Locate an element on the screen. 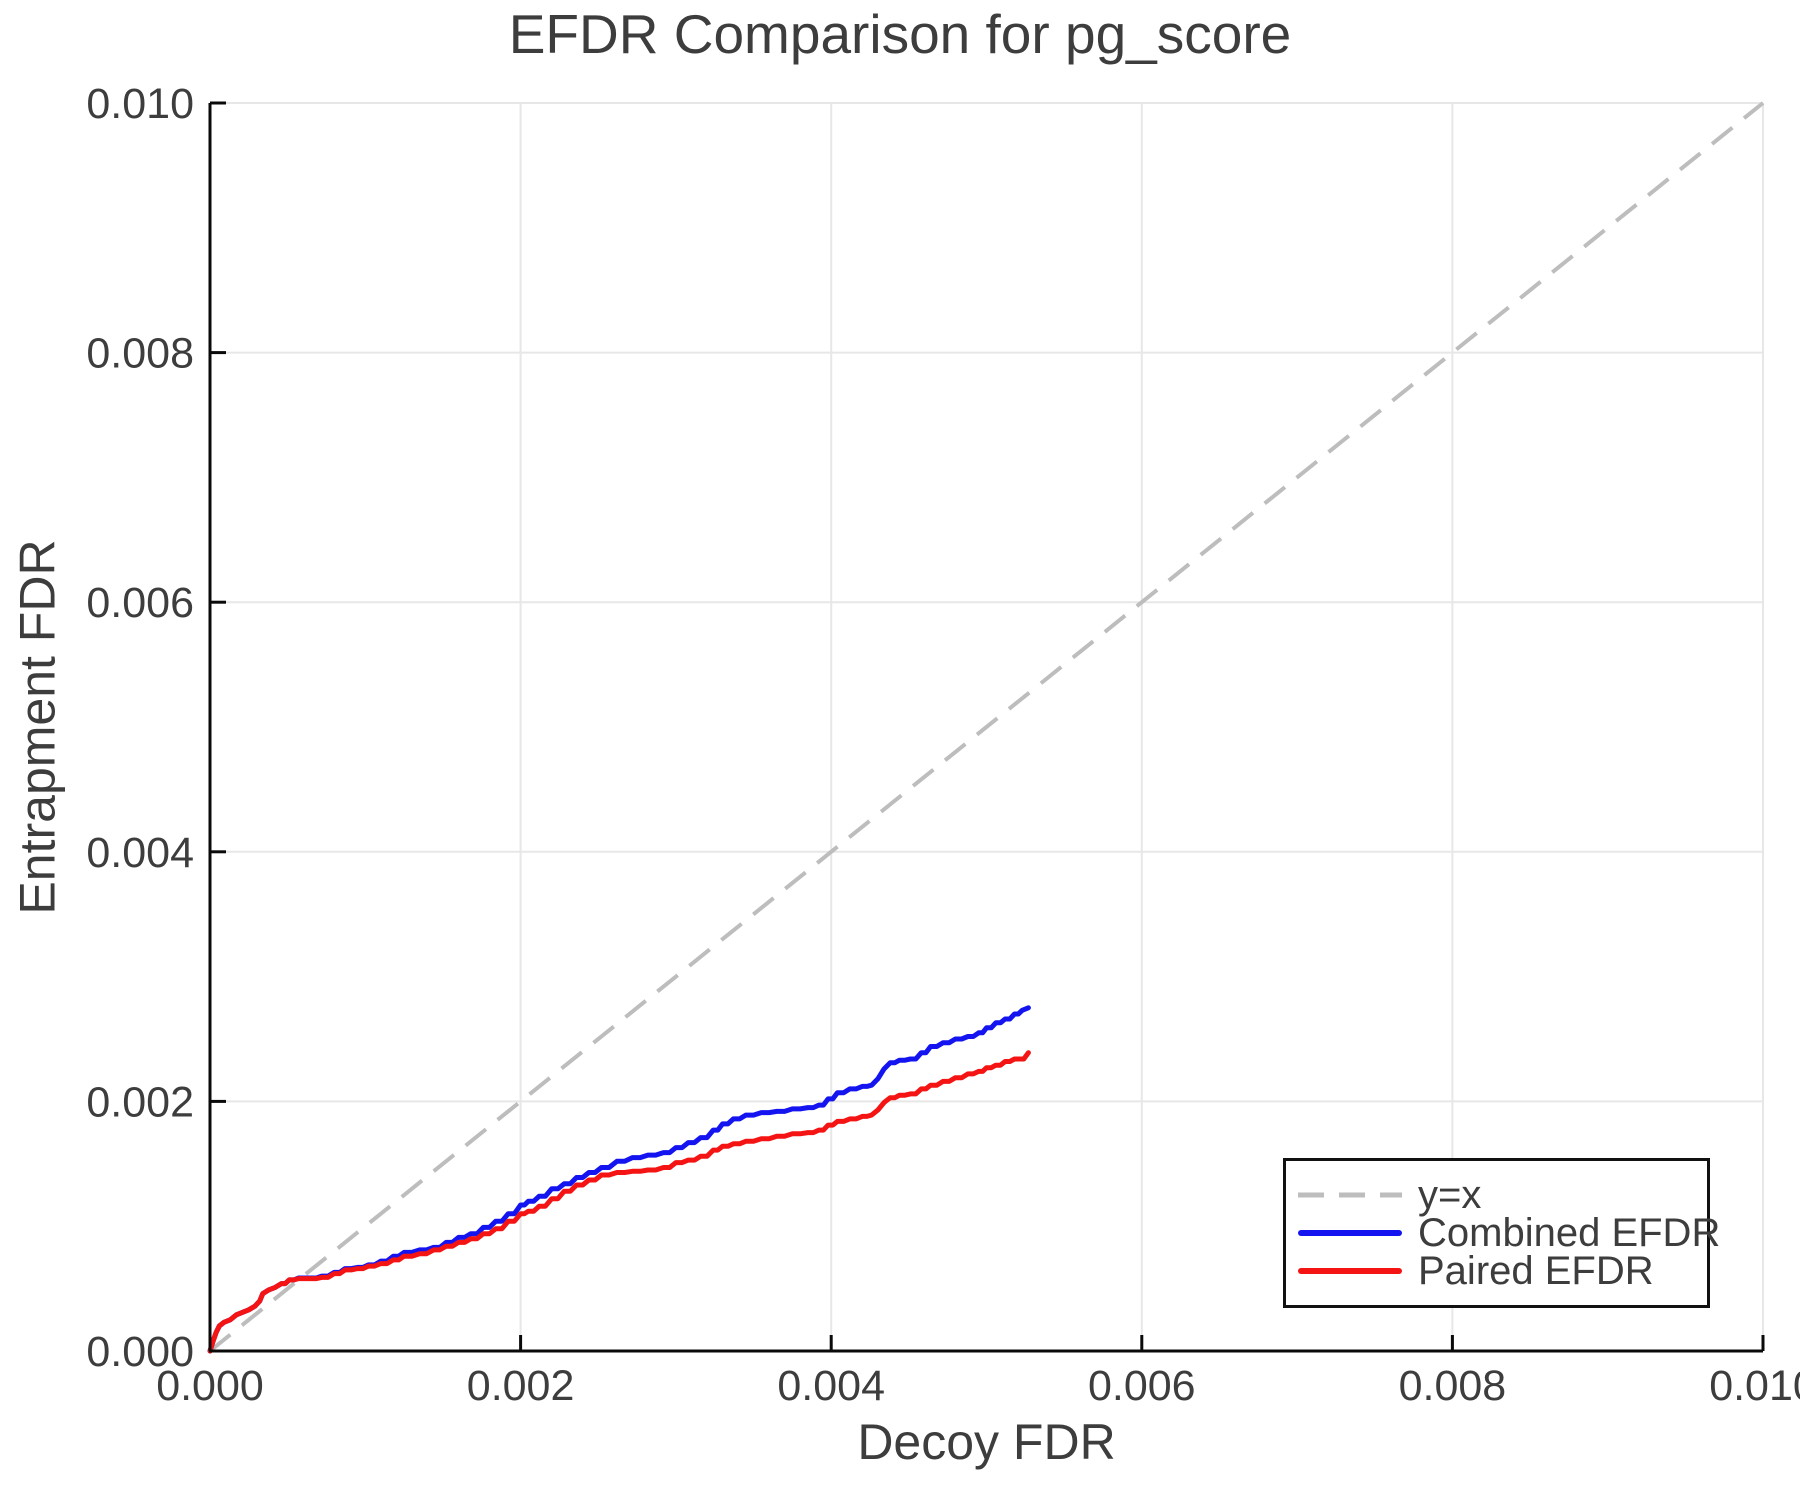 This screenshot has height=1500, width=1800. x-tick-labels: 0.000 0.002 0.004 0.006 0.008 0.010 is located at coordinates (978, 1386).